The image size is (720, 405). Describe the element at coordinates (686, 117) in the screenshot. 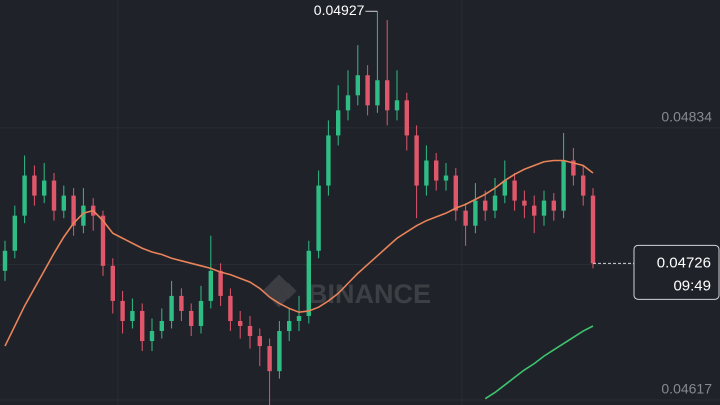

I see `y-tick-label: 0.04834` at that location.